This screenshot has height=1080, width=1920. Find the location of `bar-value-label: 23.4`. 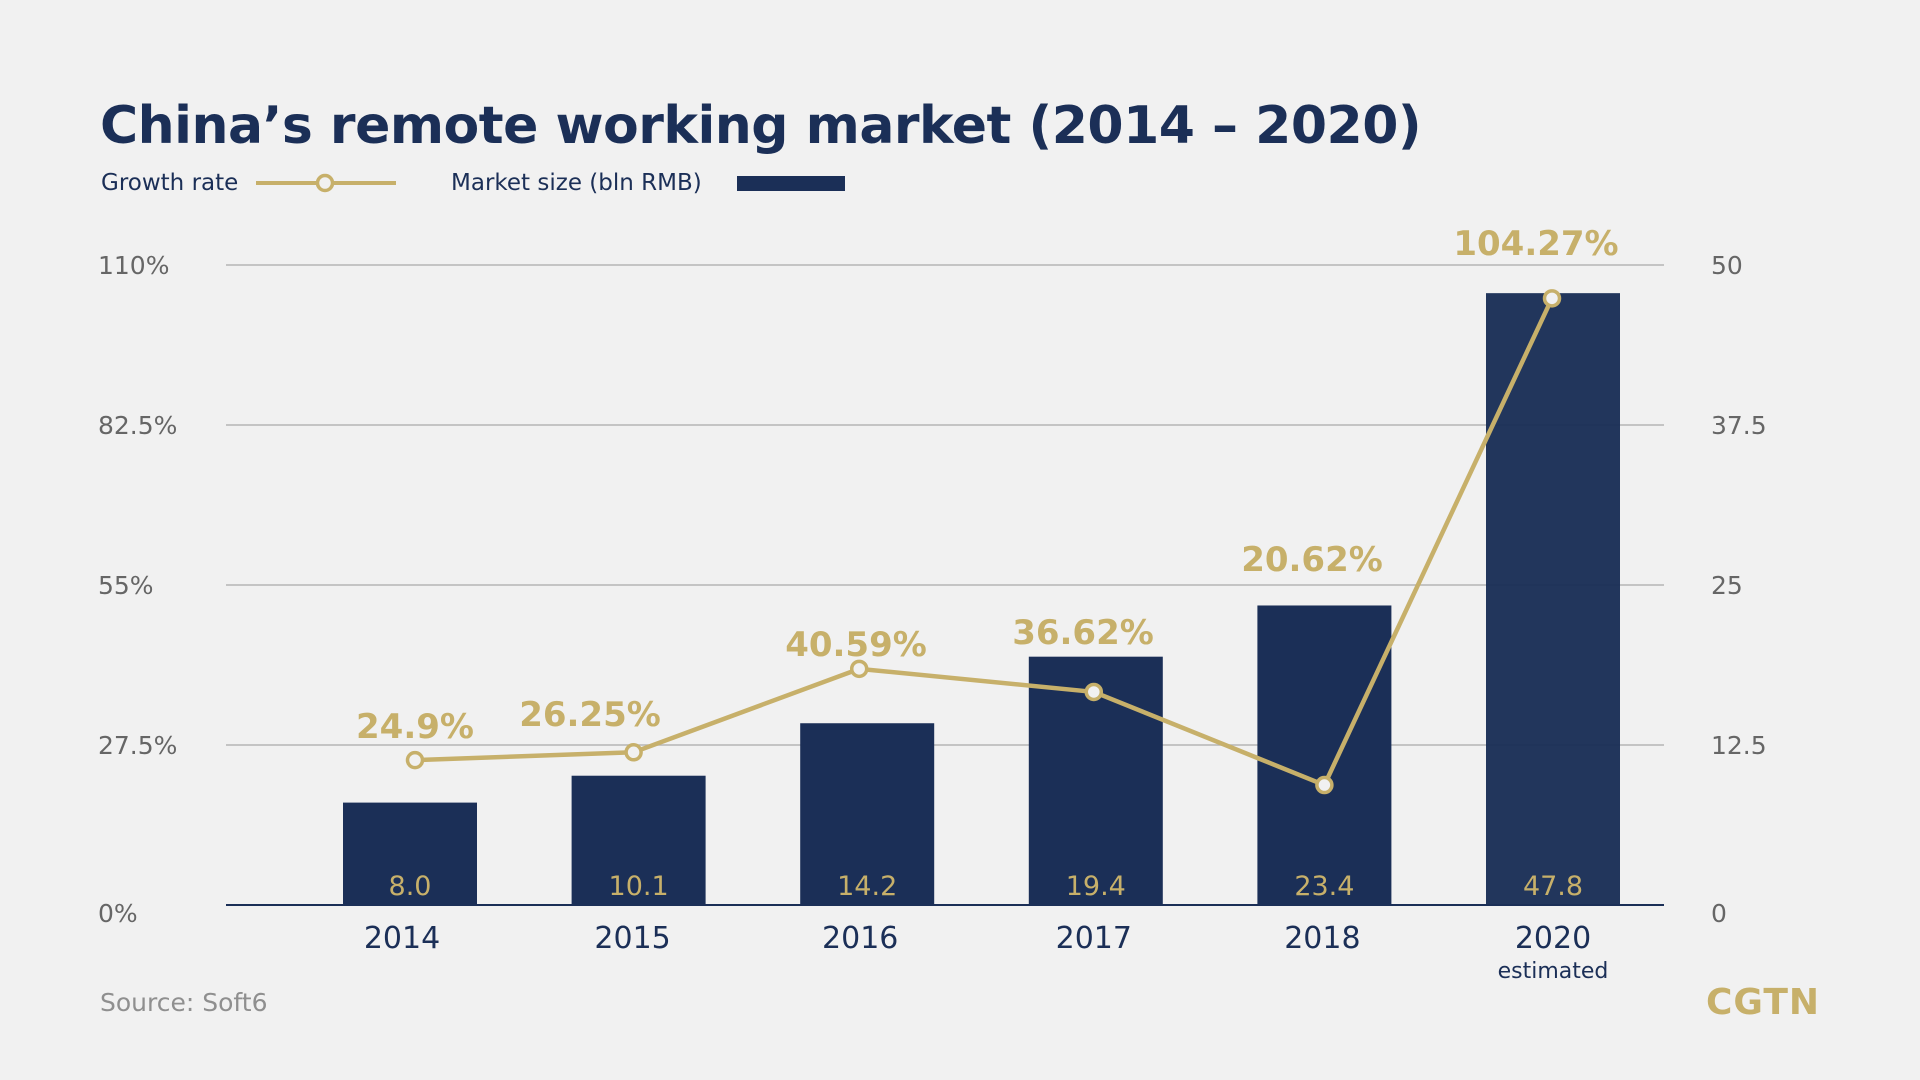

bar-value-label: 23.4 is located at coordinates (1324, 886).